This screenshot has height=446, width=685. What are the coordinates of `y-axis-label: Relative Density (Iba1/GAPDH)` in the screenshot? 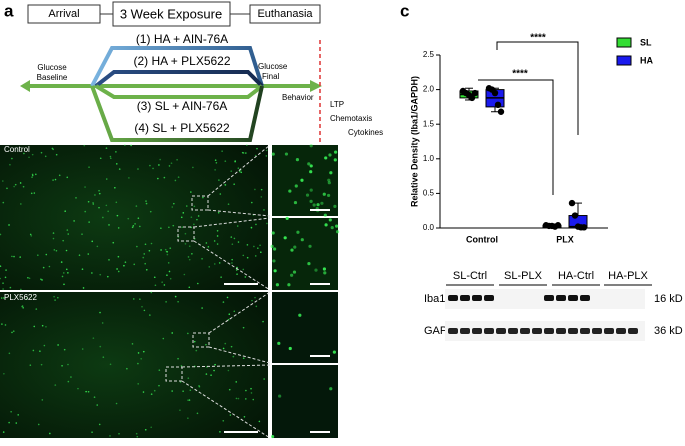 It's located at (414, 141).